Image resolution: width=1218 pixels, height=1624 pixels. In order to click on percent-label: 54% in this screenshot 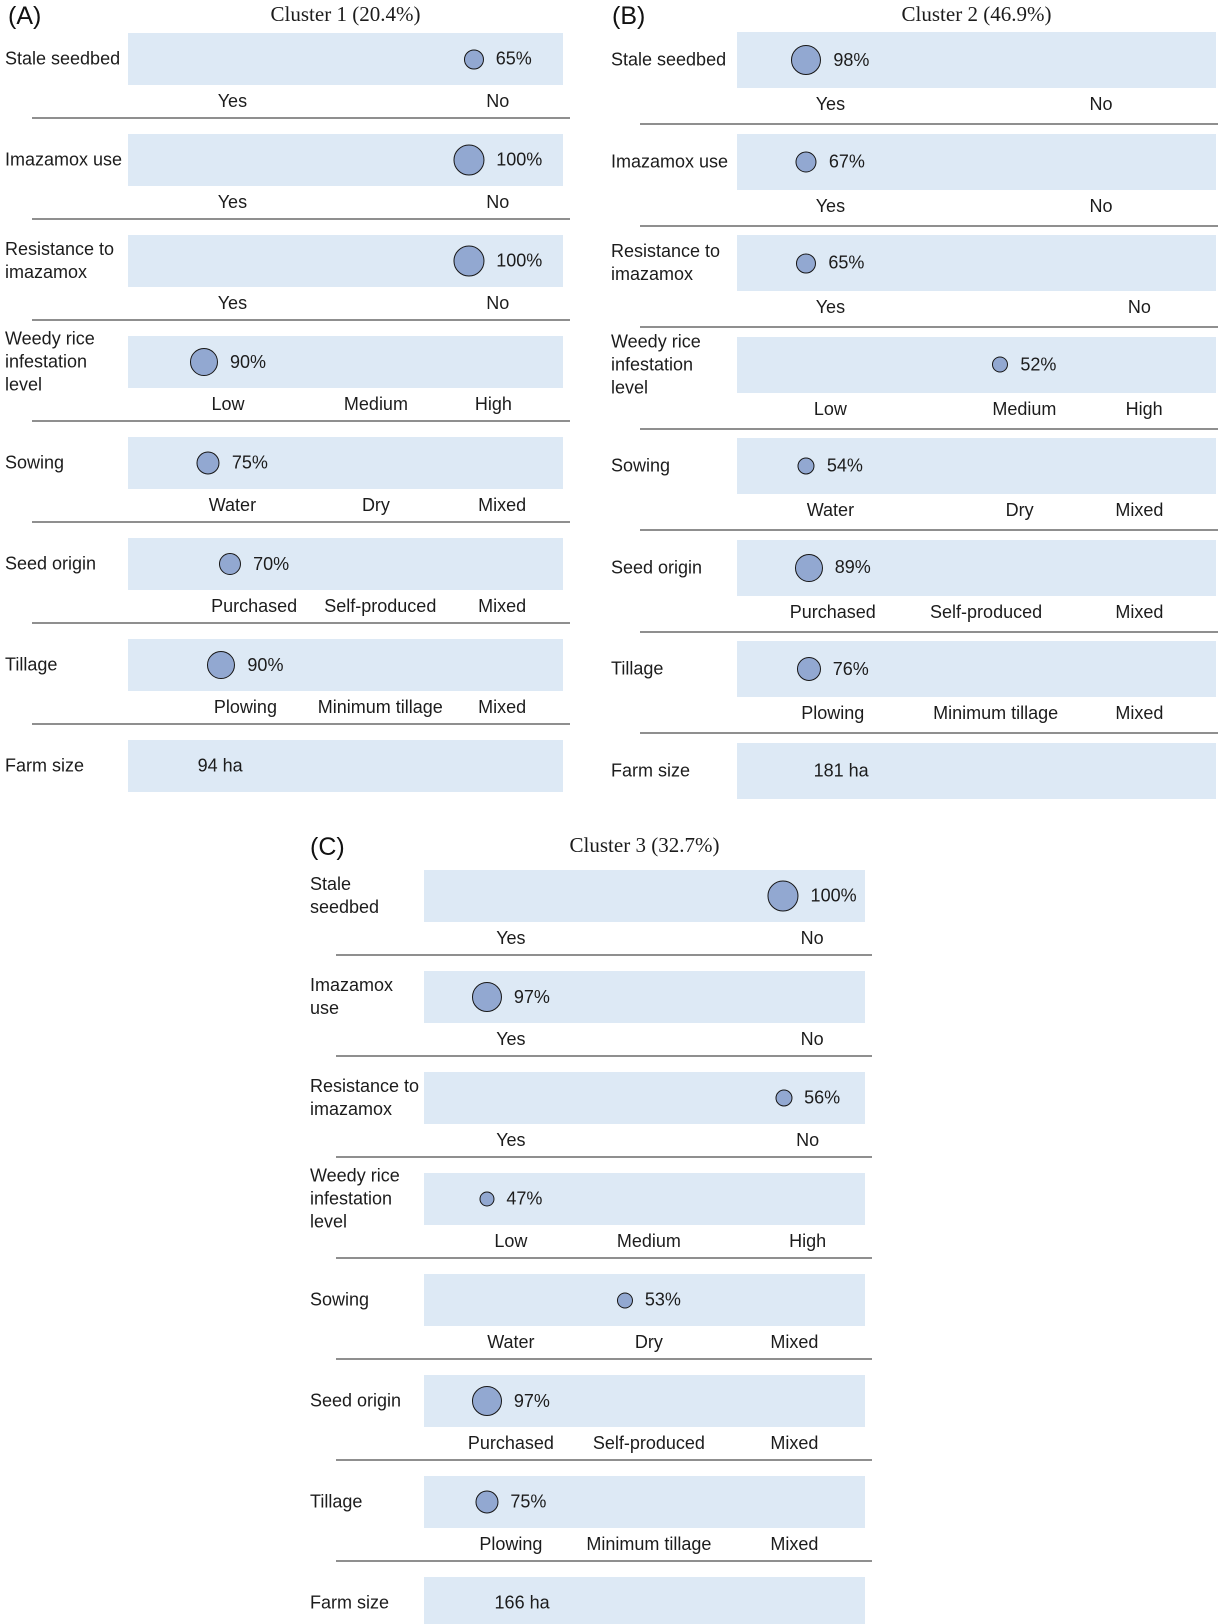, I will do `click(844, 465)`.